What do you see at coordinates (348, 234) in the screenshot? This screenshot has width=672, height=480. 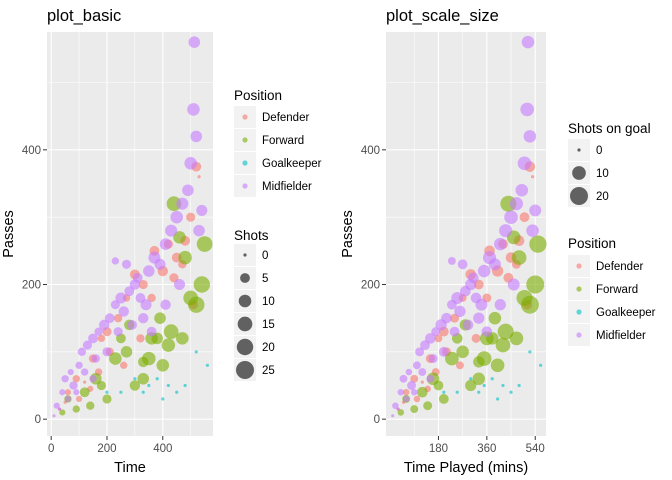 I see `y-axis-title: Passes` at bounding box center [348, 234].